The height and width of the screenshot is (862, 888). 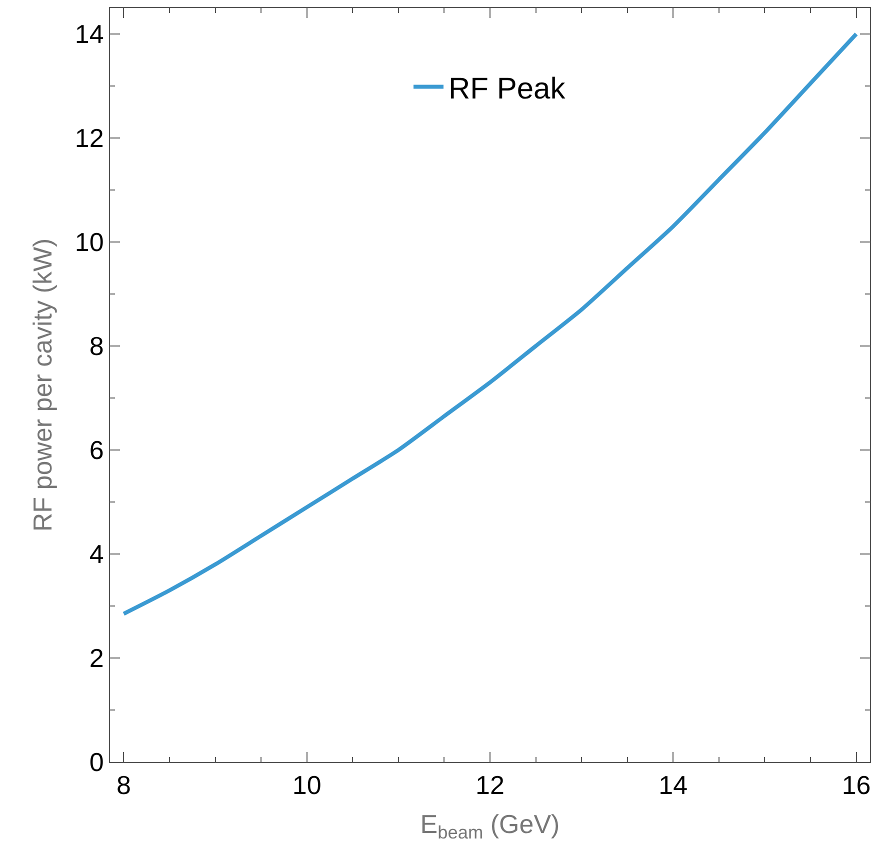 I want to click on x-tick-label: 14, so click(x=673, y=785).